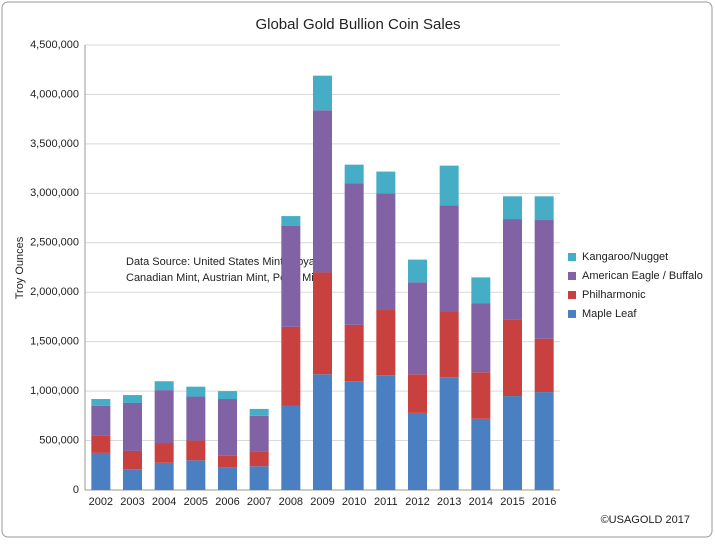 The image size is (715, 545). Describe the element at coordinates (221, 262) in the screenshot. I see `annotation: Data Source: United States Mint, Royal` at that location.